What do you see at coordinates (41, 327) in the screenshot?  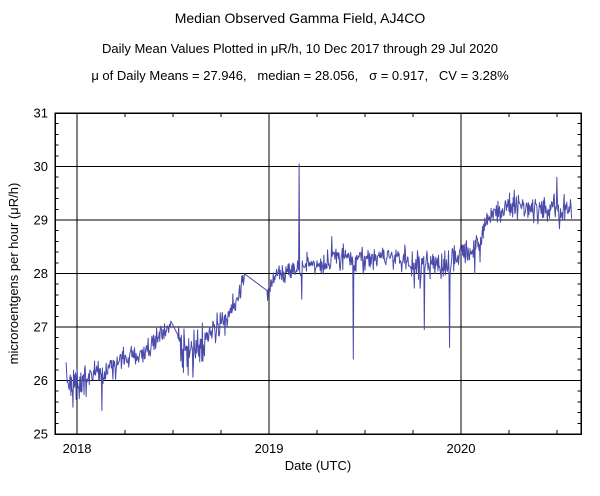 I see `y-tick-label: 27` at bounding box center [41, 327].